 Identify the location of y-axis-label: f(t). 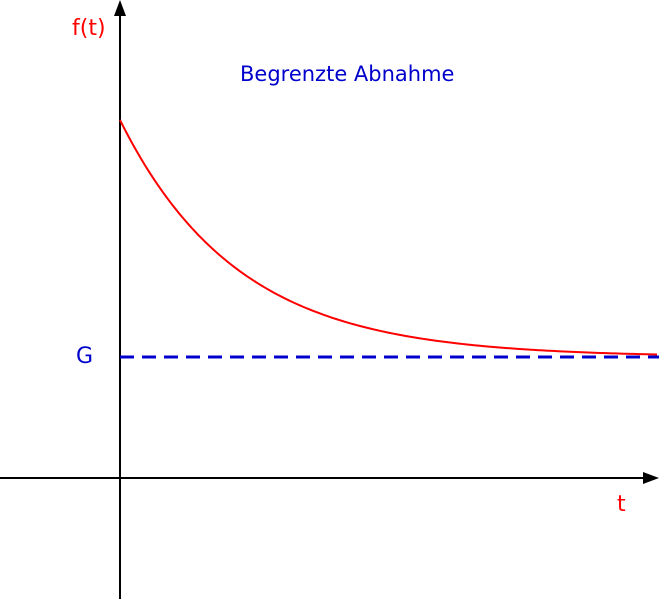
(89, 28).